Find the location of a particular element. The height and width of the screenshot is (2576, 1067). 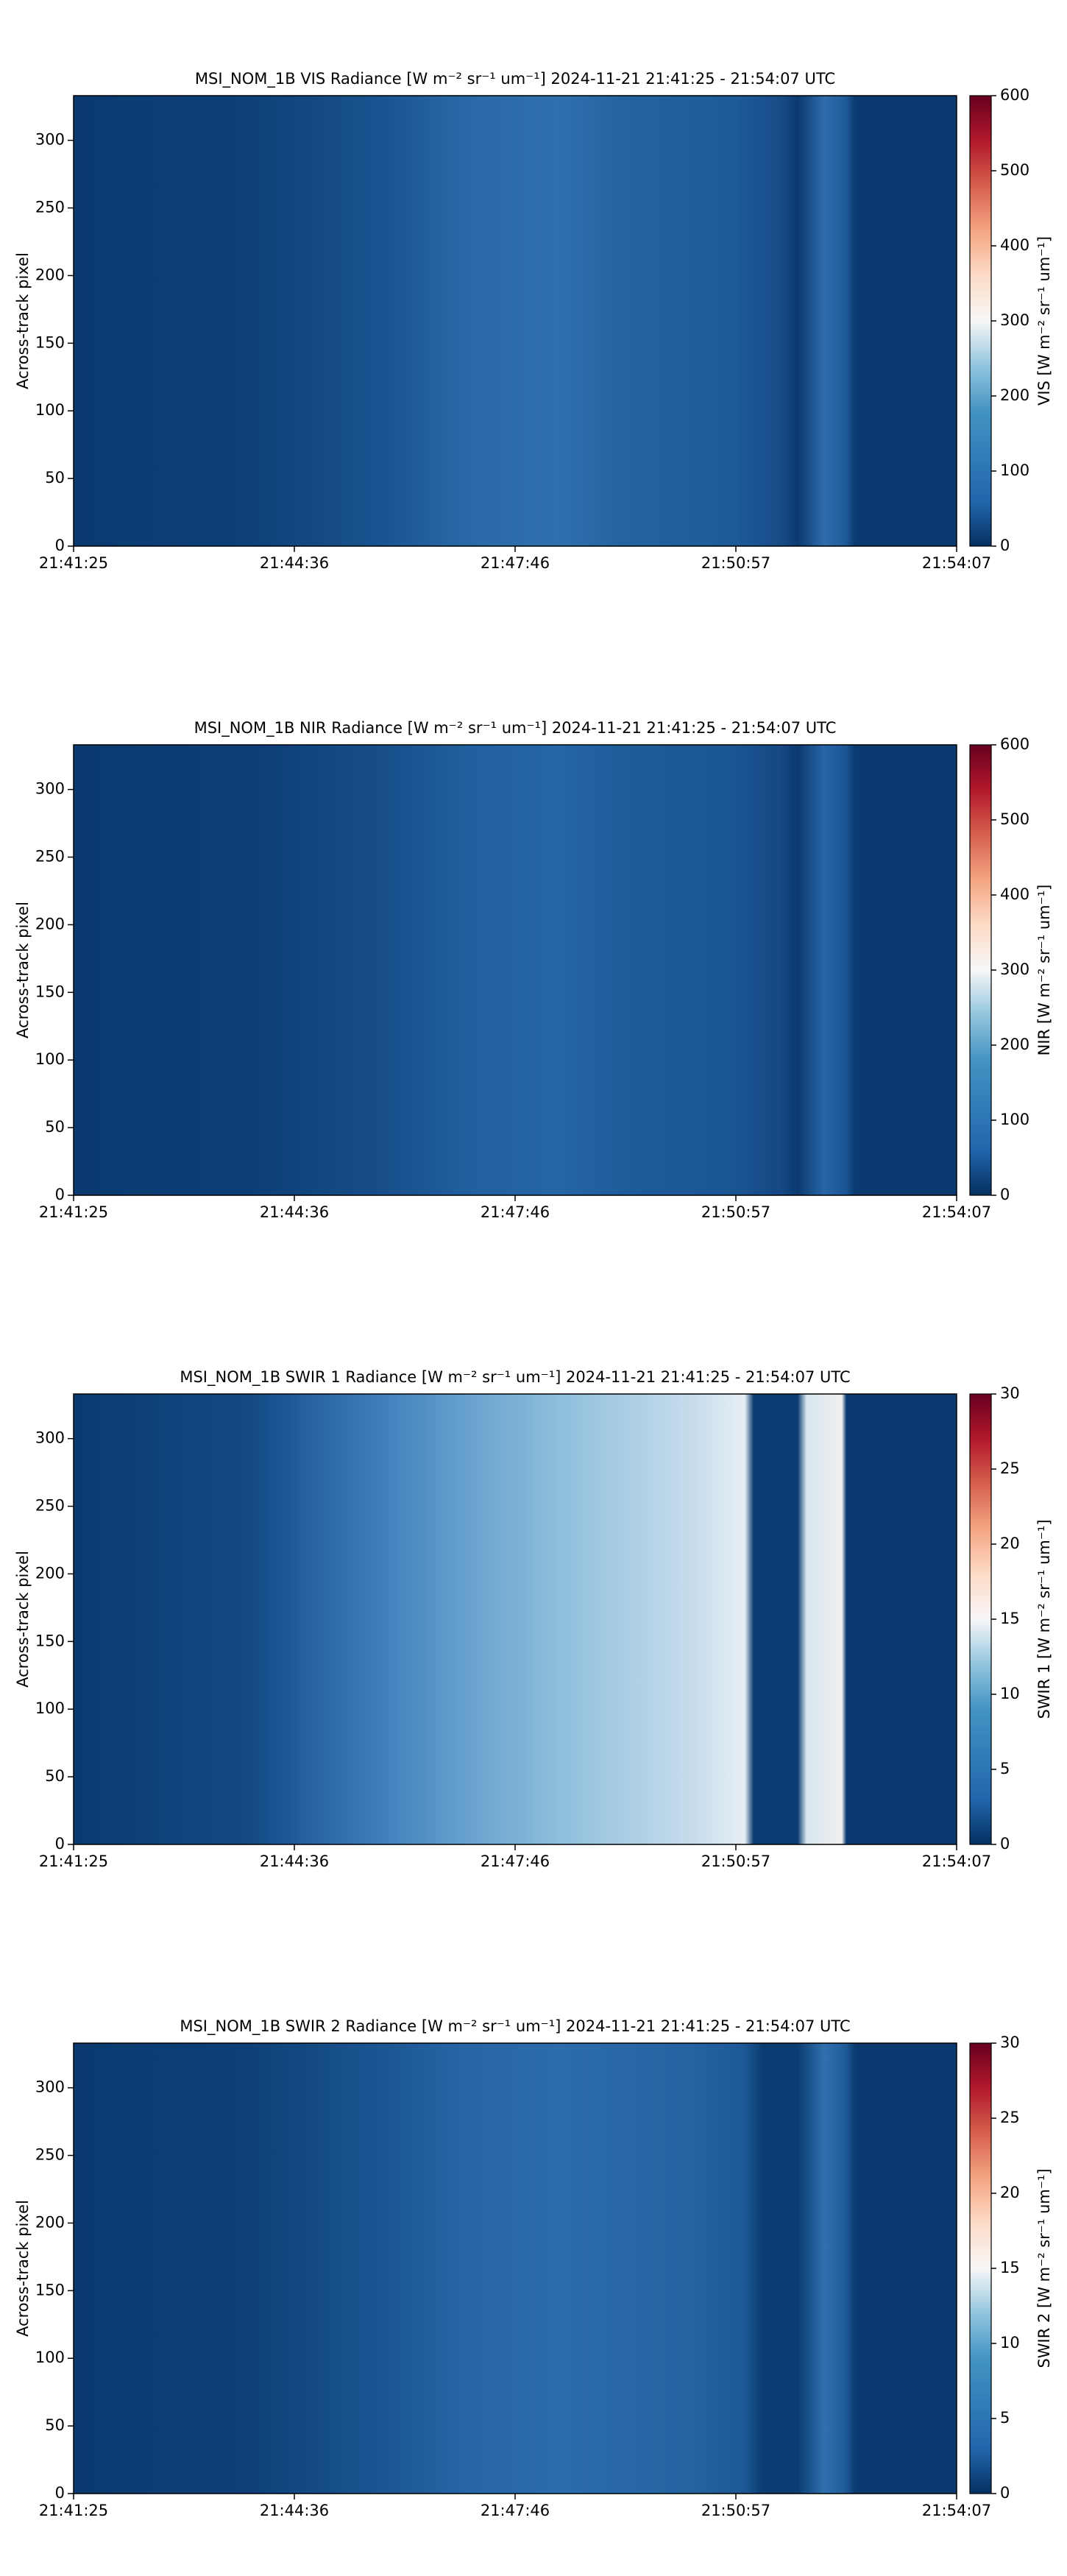

colorbar-label: SWIR 1 [W m⁻² sr⁻¹ um⁻¹] is located at coordinates (1044, 1619).